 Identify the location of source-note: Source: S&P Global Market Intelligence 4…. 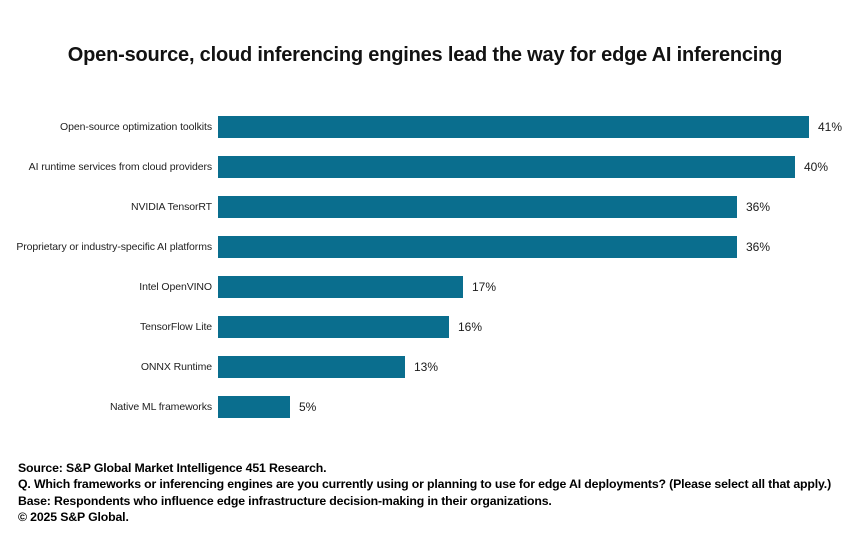
(172, 468).